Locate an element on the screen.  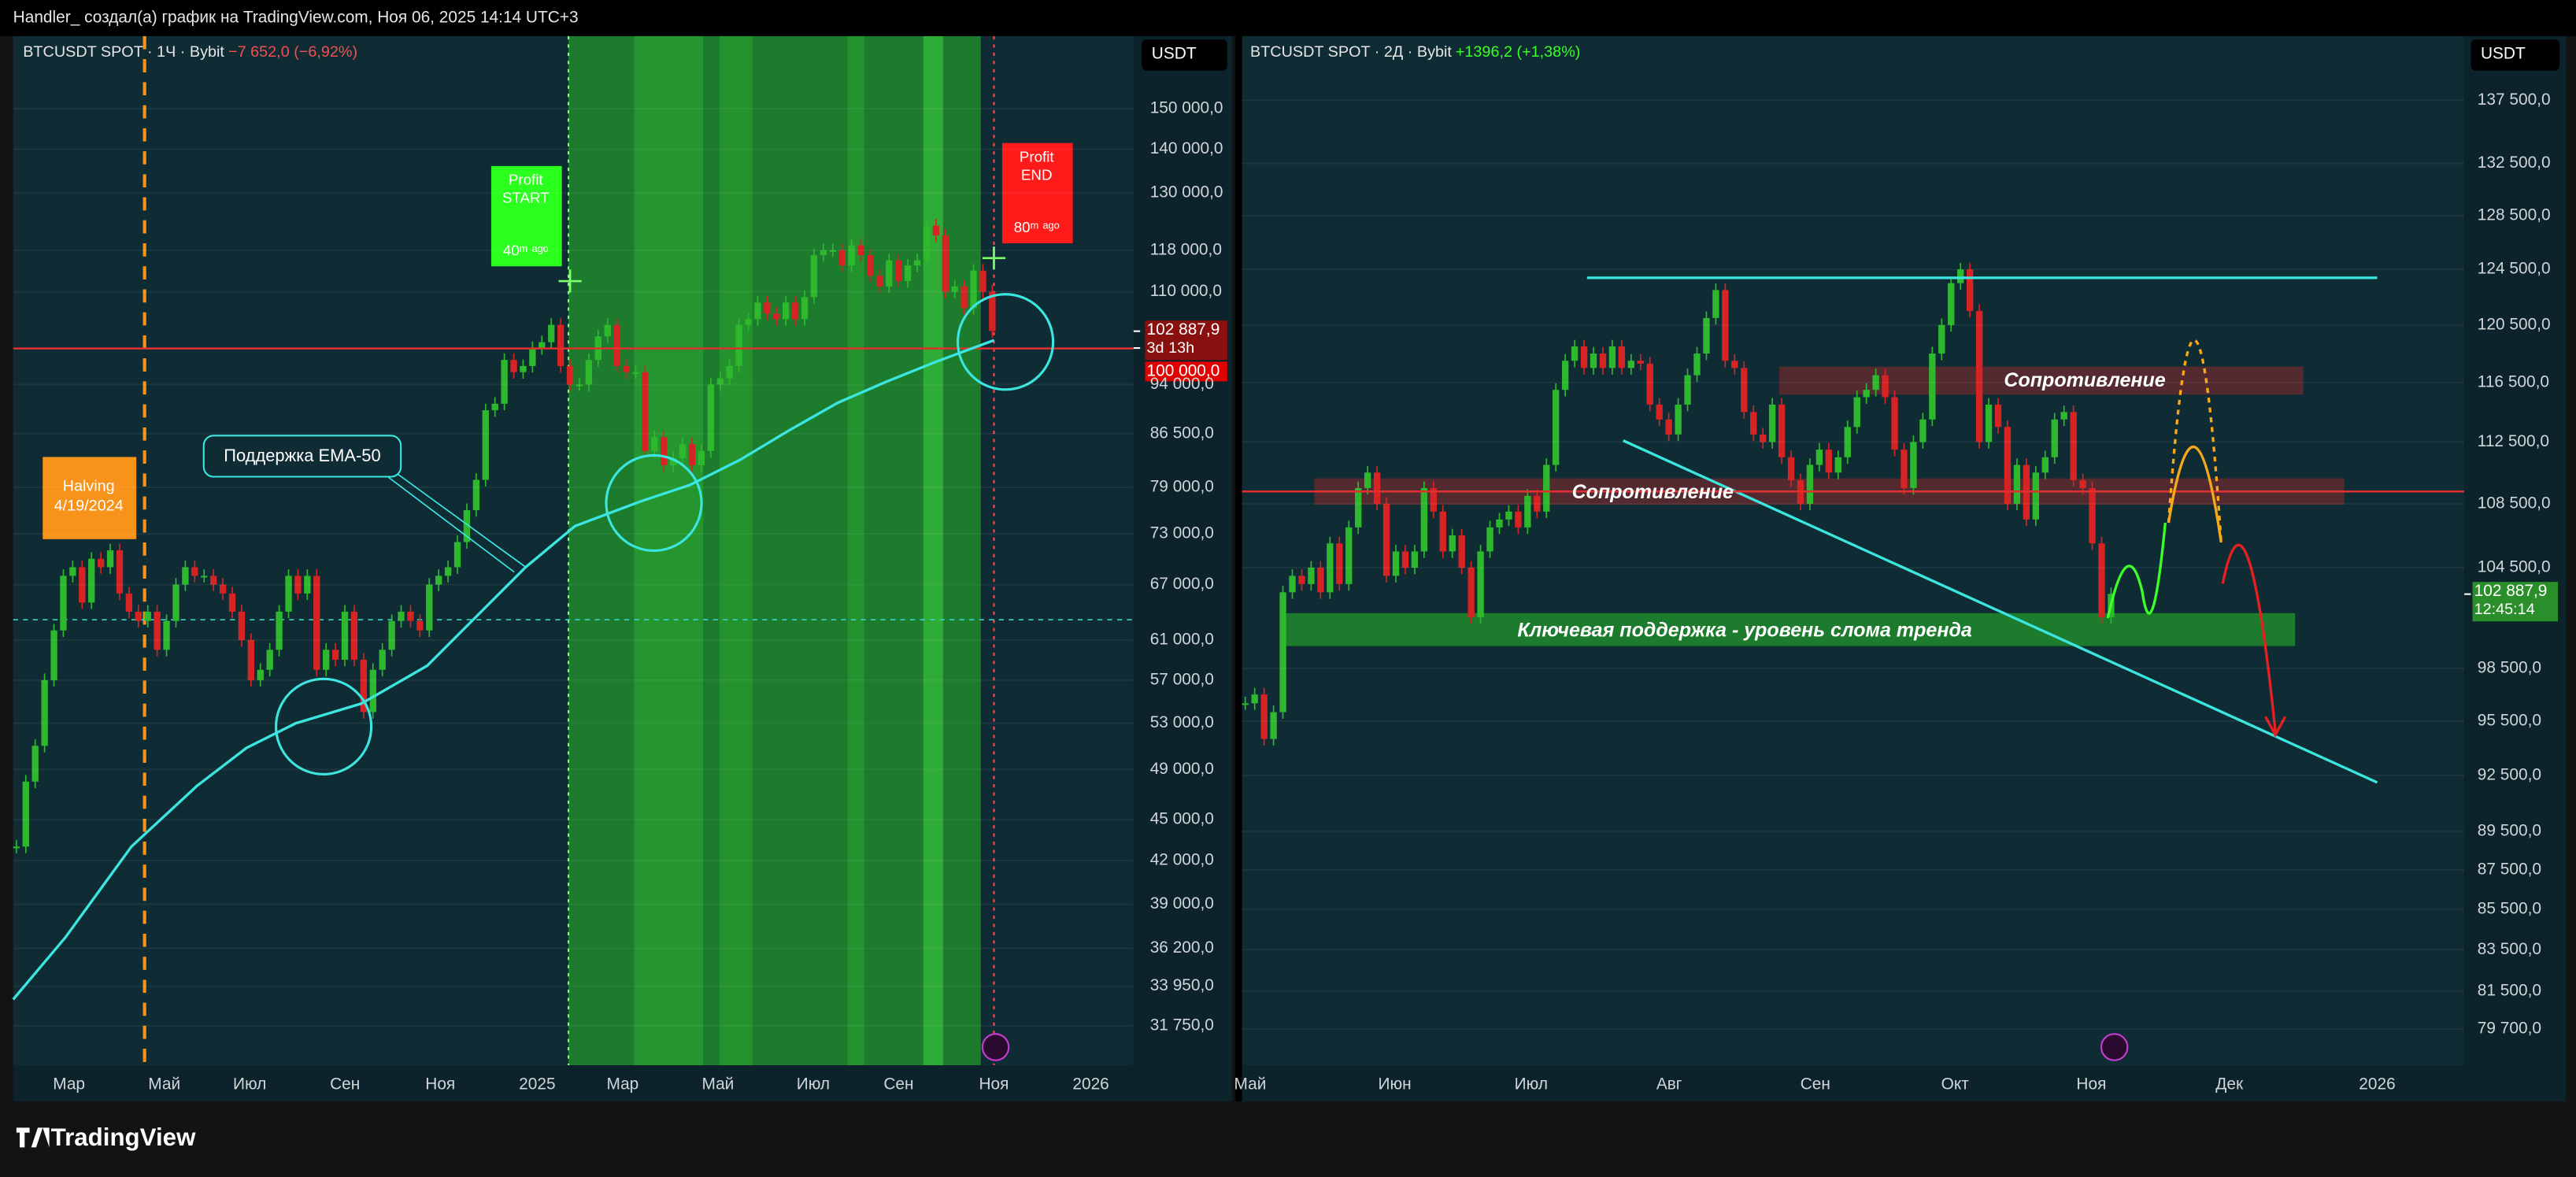
y-tick-label: 42 000,0 is located at coordinates (1182, 859).